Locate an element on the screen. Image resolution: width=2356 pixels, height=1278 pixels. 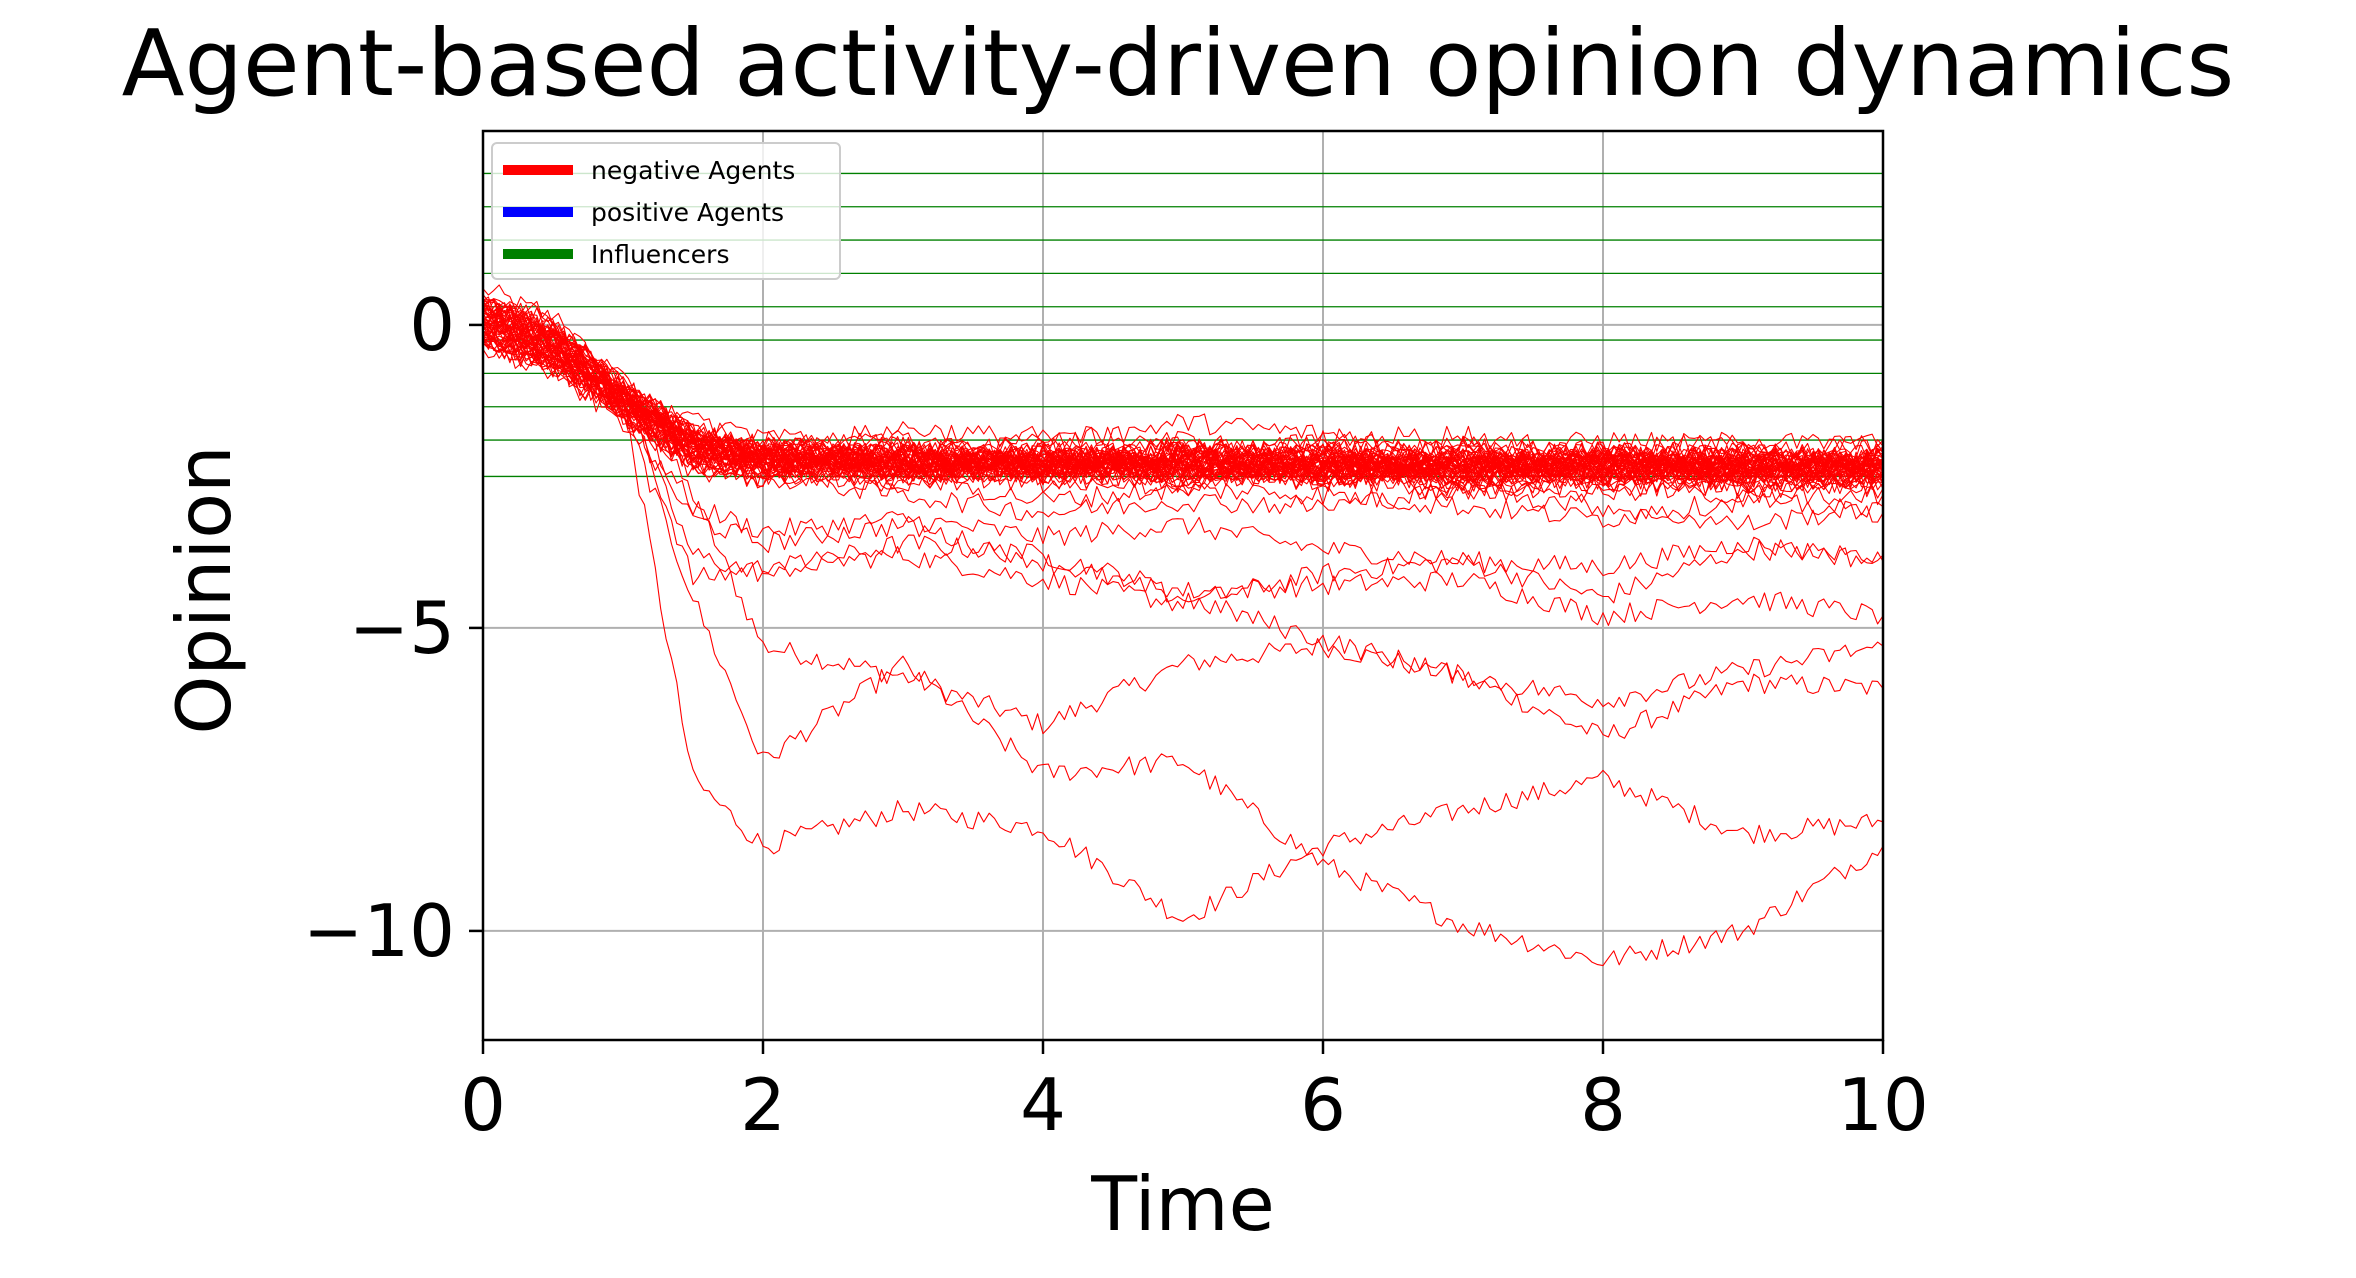
legend-box is located at coordinates (666, 211).